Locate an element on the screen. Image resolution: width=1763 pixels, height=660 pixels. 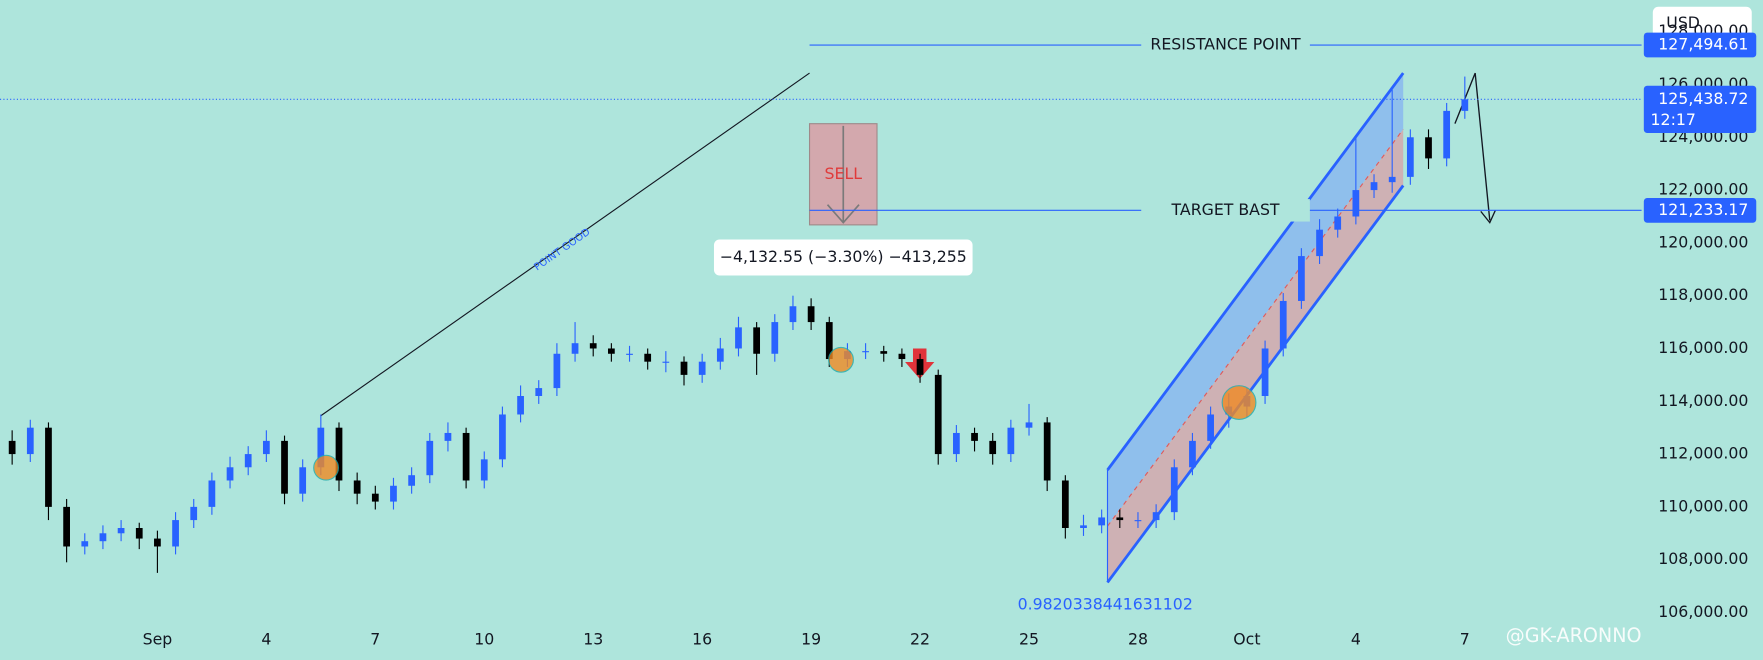
y-tick-label: 120,000.00 is located at coordinates (1703, 241).